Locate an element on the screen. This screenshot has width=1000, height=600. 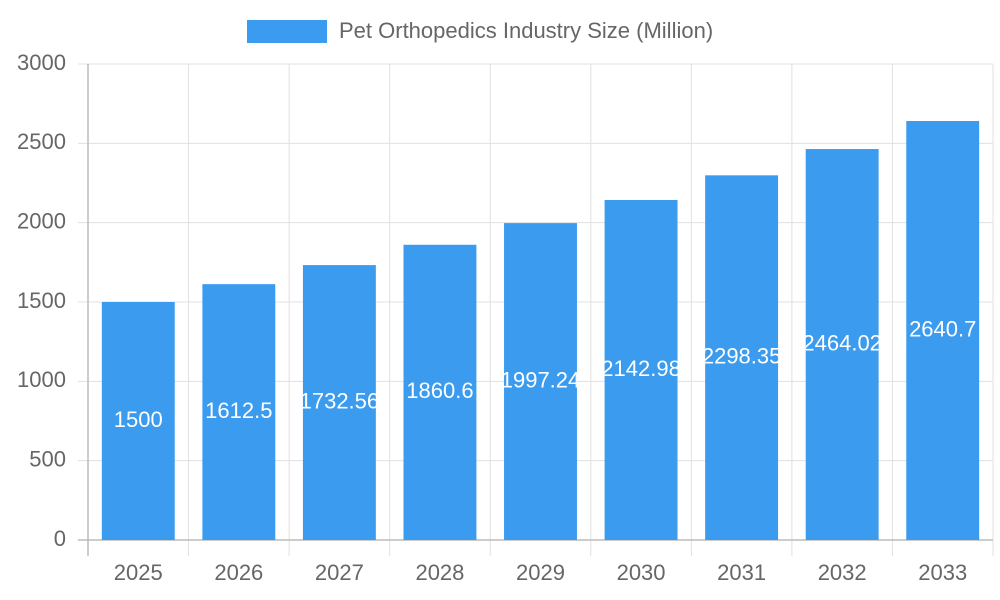
value-label: 1500 is located at coordinates (138, 419).